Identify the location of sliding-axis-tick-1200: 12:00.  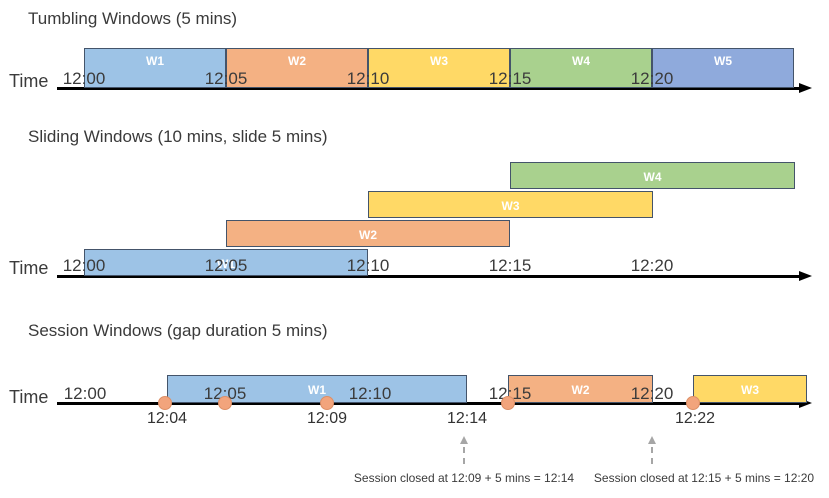
(84, 265).